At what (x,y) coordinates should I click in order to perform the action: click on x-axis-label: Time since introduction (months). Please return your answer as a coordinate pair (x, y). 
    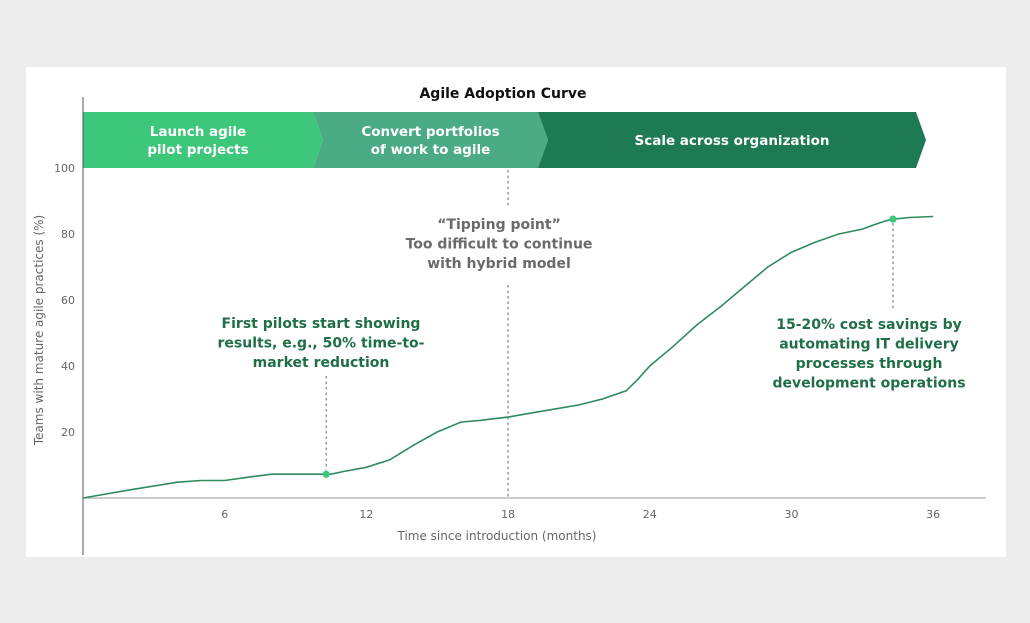
    Looking at the image, I should click on (496, 536).